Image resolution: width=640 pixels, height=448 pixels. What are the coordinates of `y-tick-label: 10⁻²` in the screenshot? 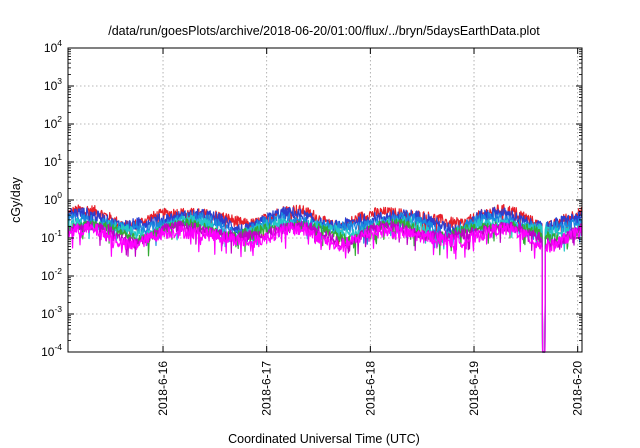 It's located at (51, 274).